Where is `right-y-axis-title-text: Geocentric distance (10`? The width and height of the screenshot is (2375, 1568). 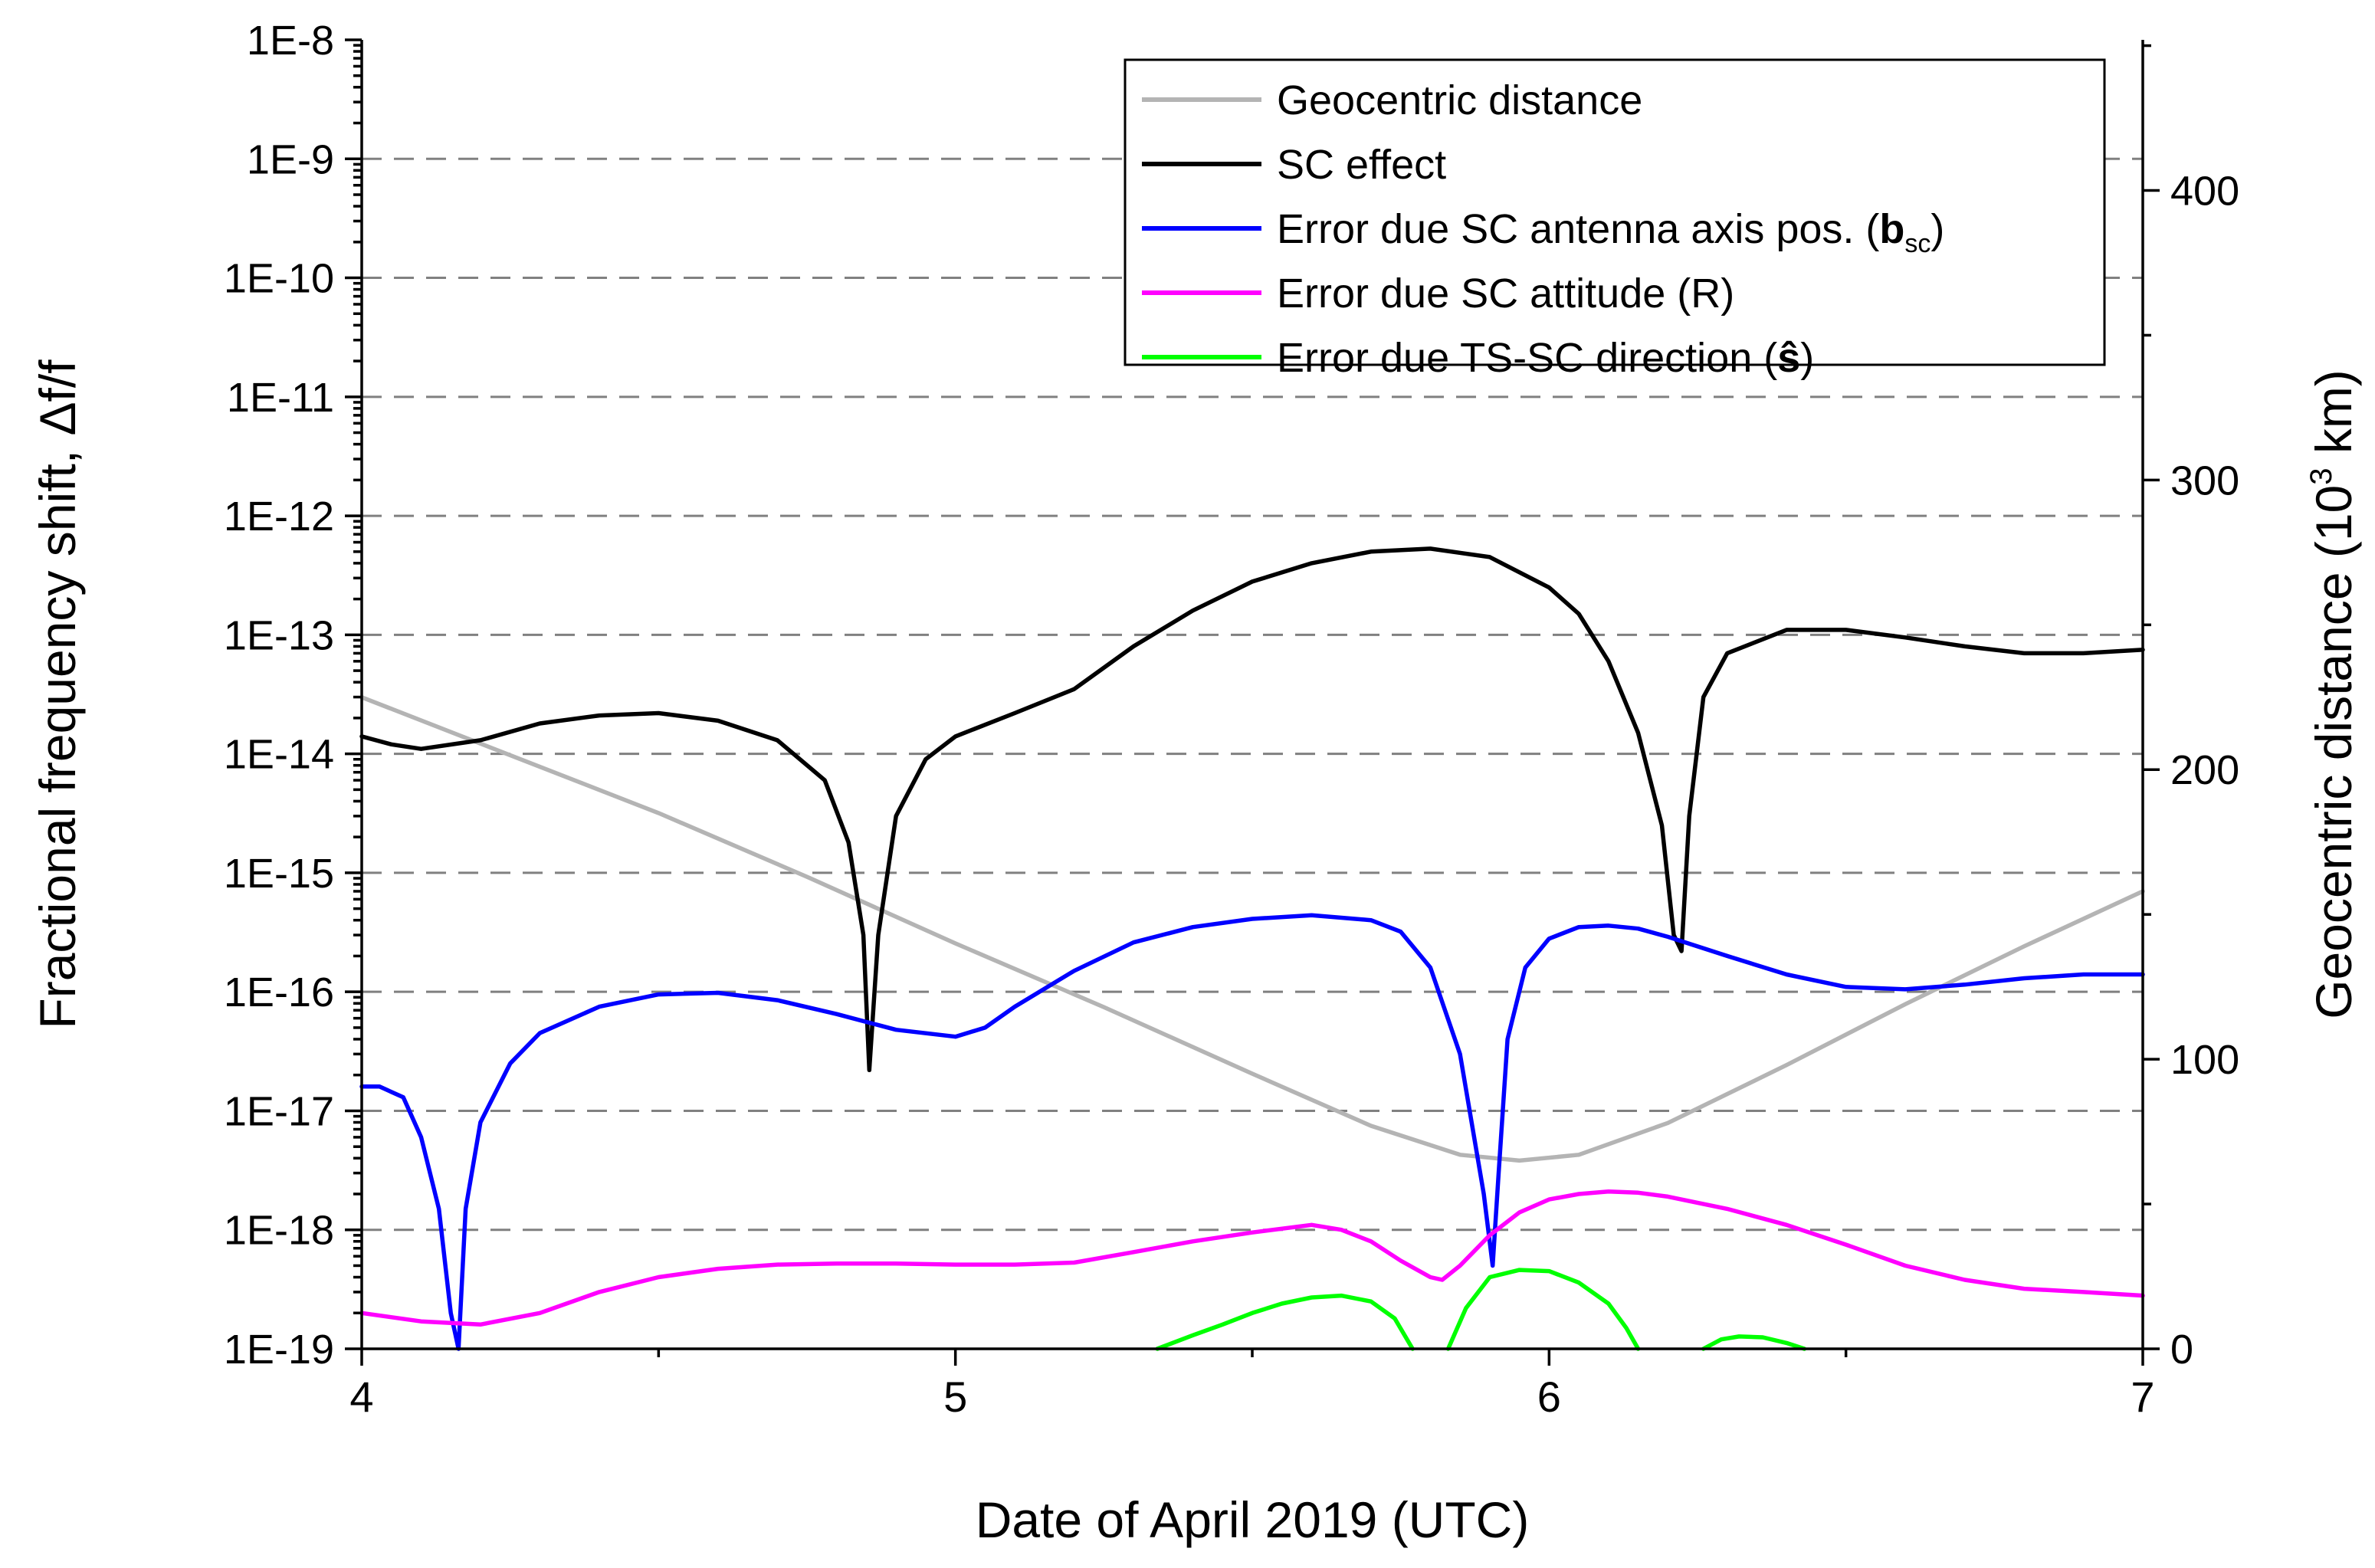 right-y-axis-title-text: Geocentric distance (10 is located at coordinates (2333, 752).